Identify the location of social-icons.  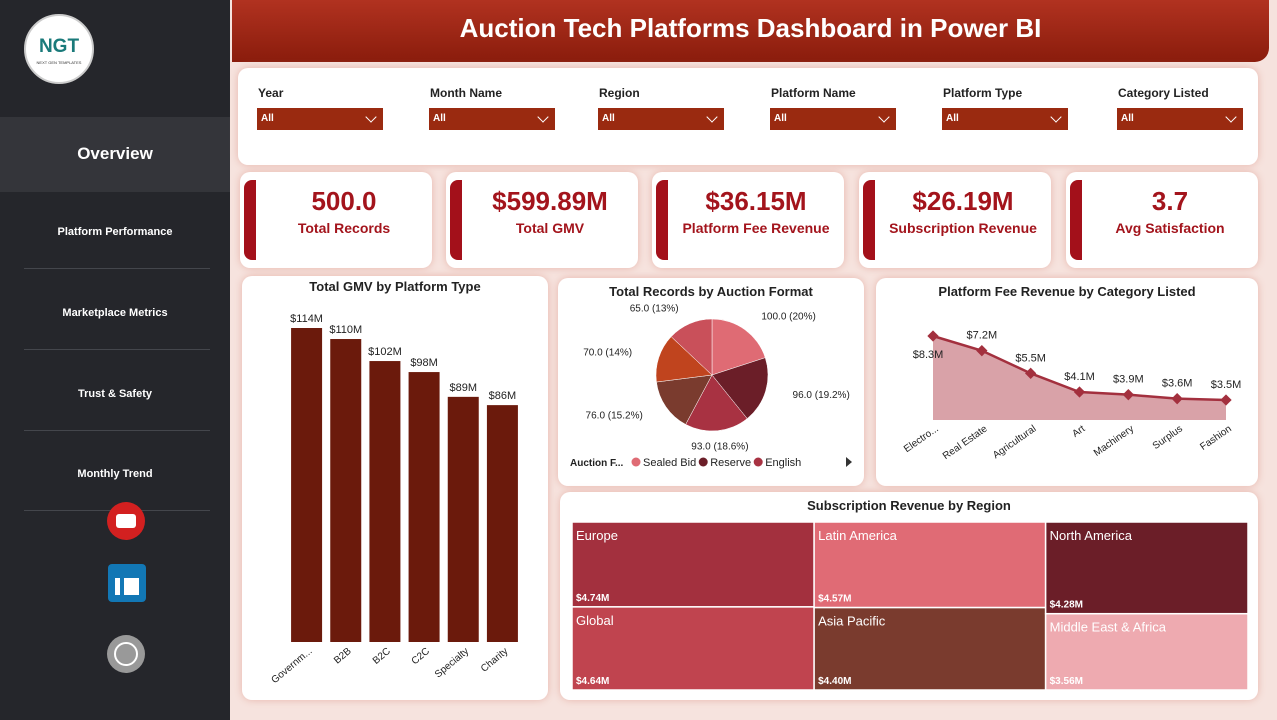
(126, 587).